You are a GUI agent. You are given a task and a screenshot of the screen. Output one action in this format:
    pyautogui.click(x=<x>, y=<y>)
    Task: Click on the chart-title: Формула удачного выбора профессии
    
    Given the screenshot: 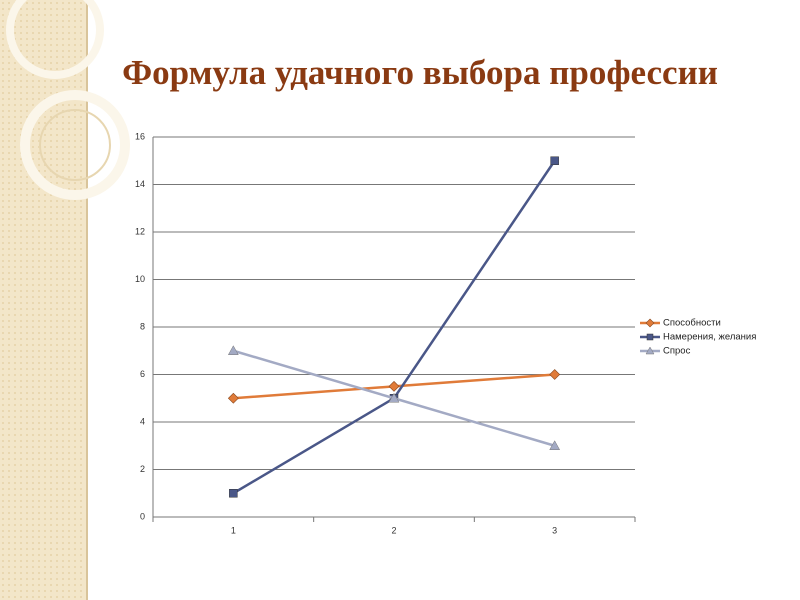 What is the action you would take?
    pyautogui.click(x=420, y=72)
    